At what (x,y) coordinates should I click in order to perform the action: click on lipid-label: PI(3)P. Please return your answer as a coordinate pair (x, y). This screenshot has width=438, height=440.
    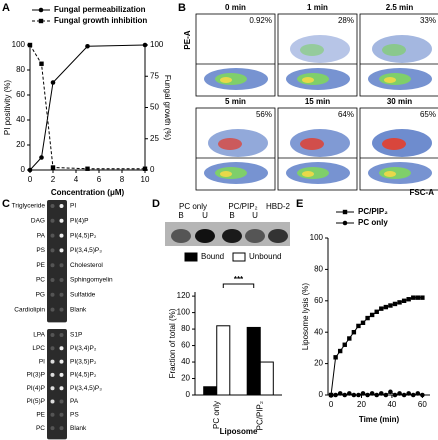
    Looking at the image, I should click on (36, 375).